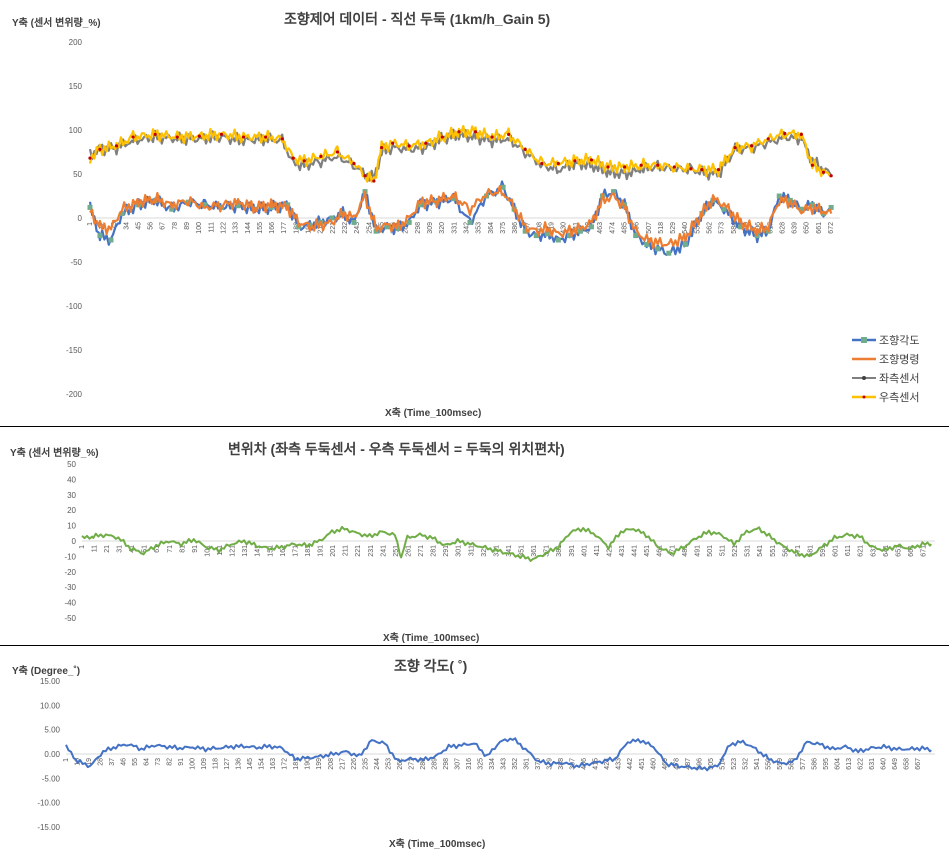  What do you see at coordinates (123, 762) in the screenshot?
I see `x-tick-label: 46` at bounding box center [123, 762].